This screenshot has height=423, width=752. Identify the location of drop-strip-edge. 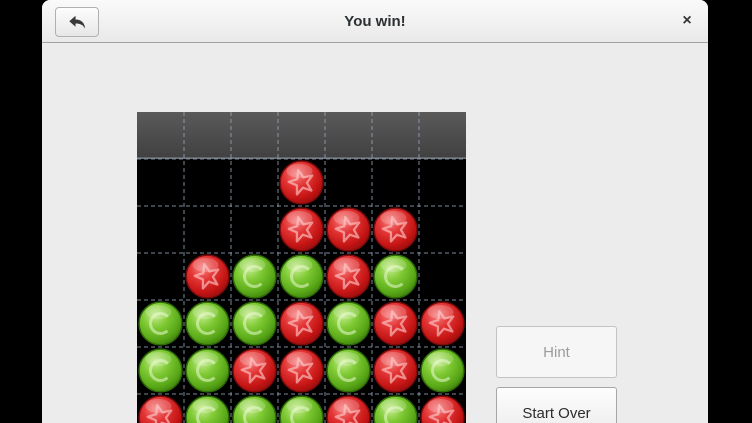
(301, 158).